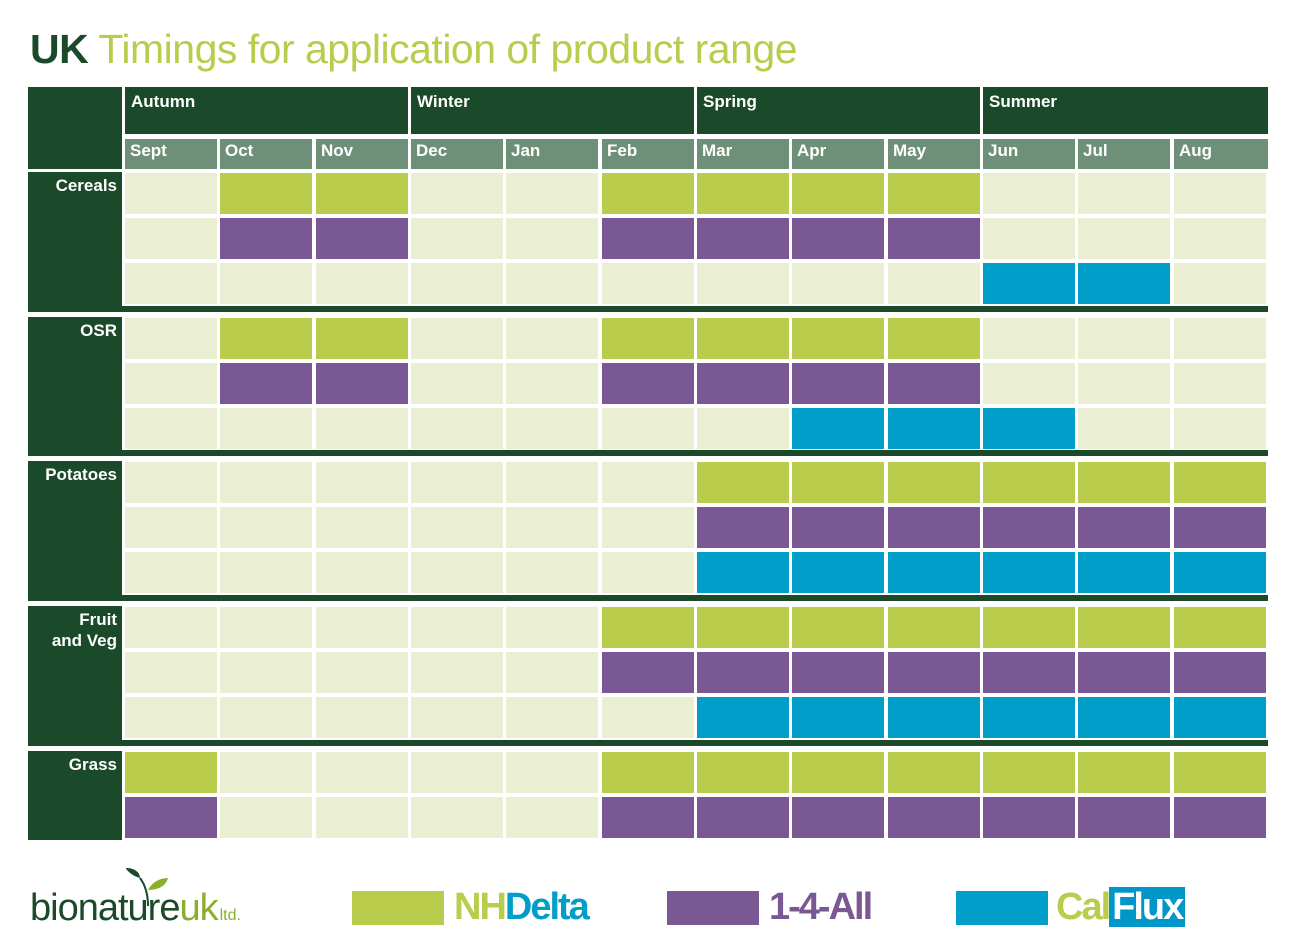 The height and width of the screenshot is (943, 1298). I want to click on timing-cell-cereals-nhdelta-may, so click(934, 193).